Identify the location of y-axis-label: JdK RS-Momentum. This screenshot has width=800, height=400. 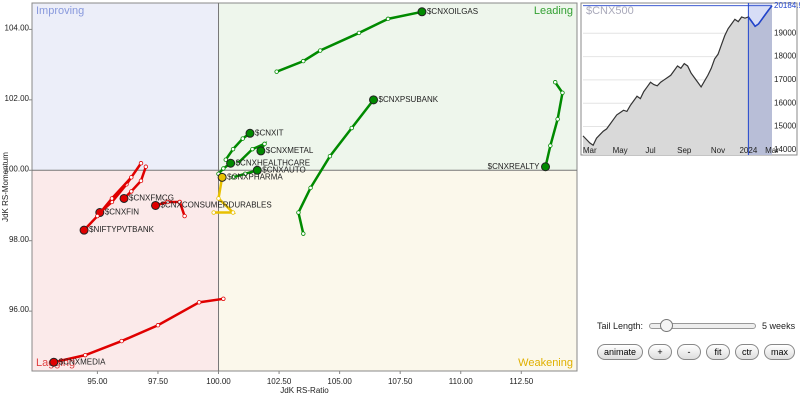
(5, 187).